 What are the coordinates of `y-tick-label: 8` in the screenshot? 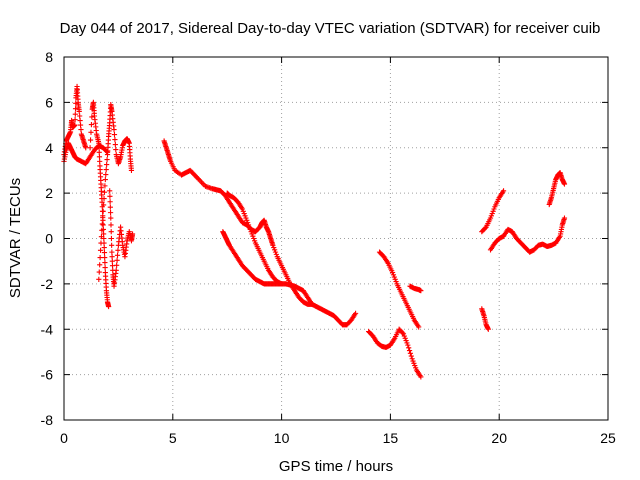 It's located at (49, 57).